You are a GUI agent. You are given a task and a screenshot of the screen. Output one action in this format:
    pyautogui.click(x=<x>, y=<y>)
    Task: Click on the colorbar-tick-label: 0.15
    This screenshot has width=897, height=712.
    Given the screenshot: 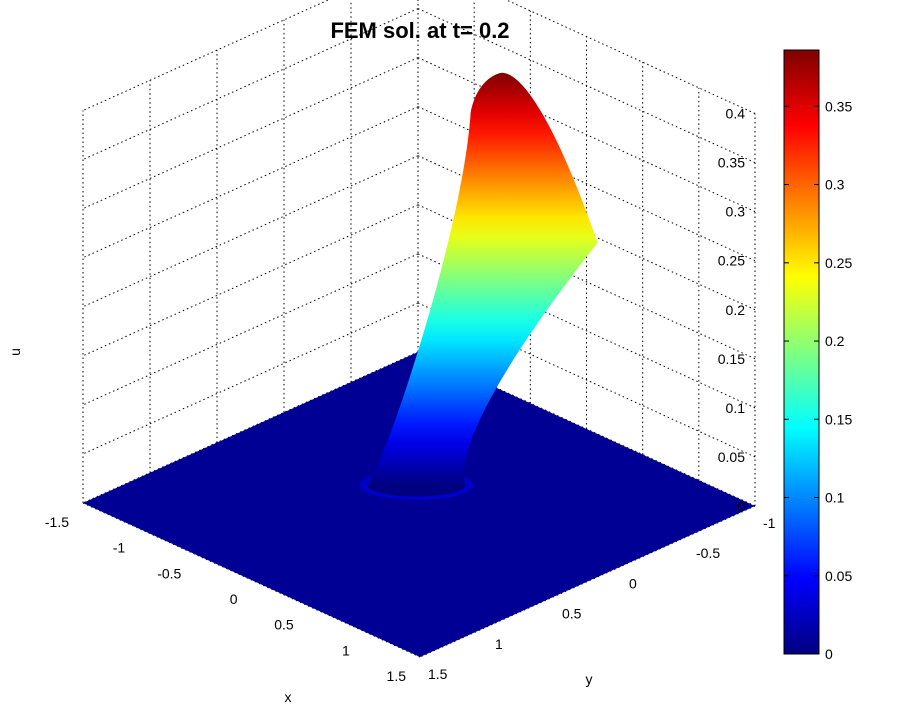 What is the action you would take?
    pyautogui.click(x=838, y=419)
    